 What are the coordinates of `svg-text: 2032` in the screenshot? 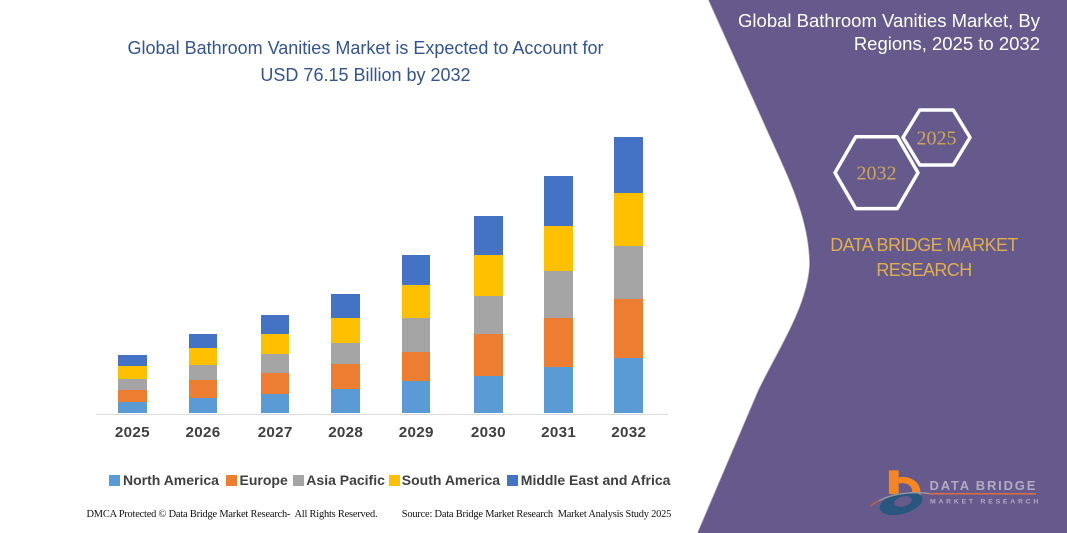 It's located at (877, 174).